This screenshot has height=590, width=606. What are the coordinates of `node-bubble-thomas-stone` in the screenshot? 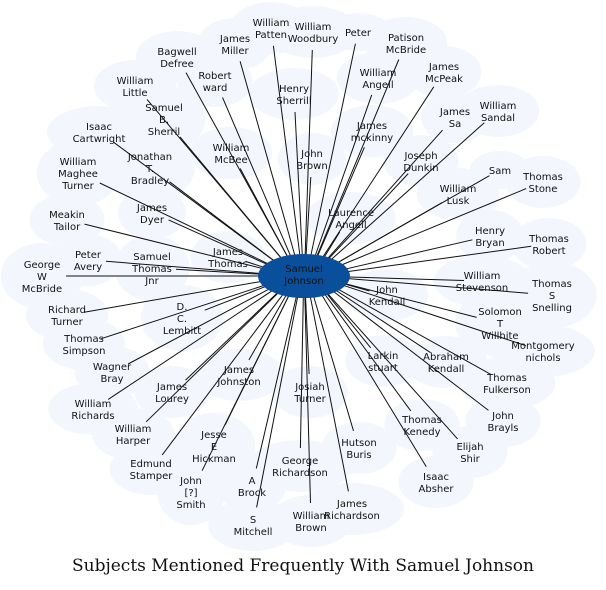 It's located at (543, 182).